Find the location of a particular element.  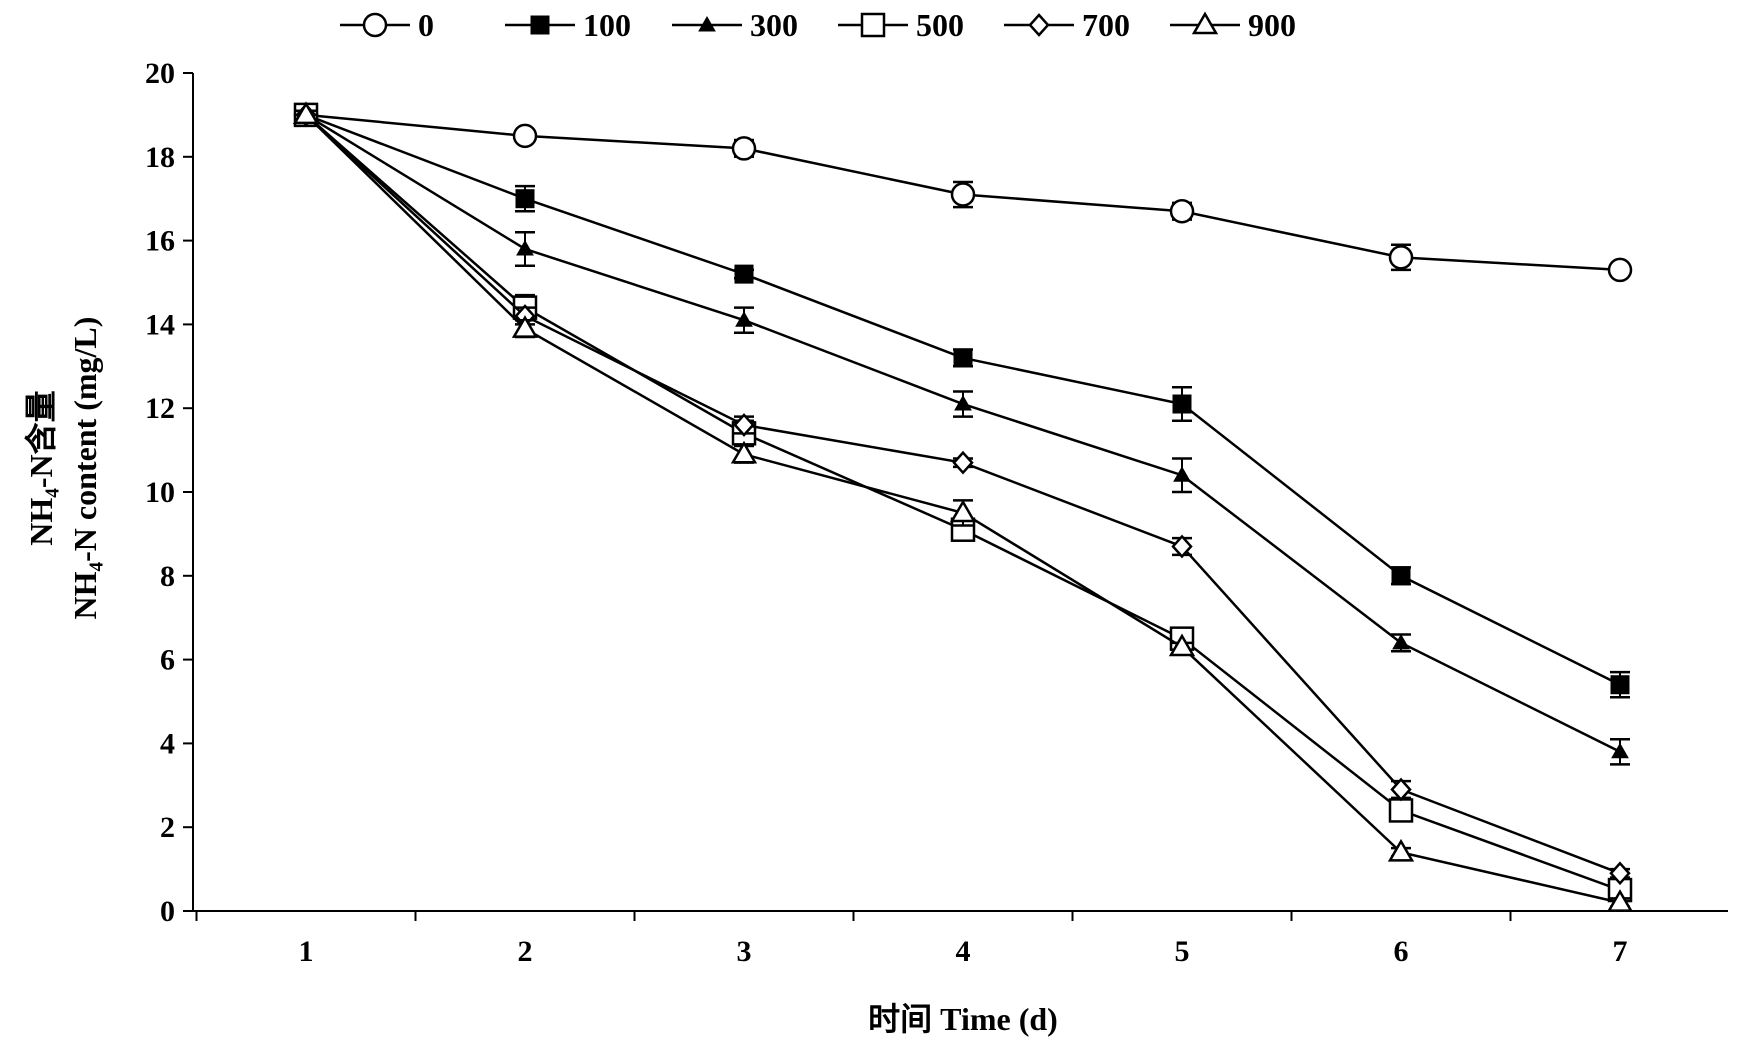

legend-label: 700 is located at coordinates (1106, 25).